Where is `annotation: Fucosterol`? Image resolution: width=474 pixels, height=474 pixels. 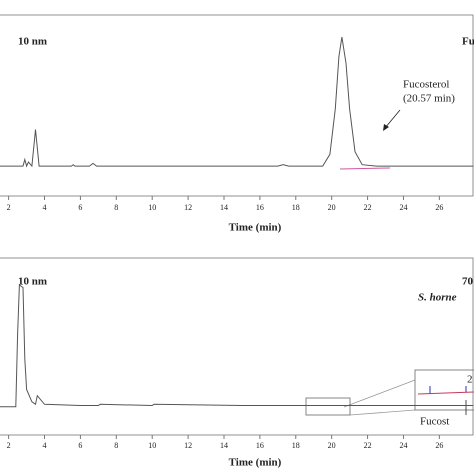 annotation: Fucosterol is located at coordinates (426, 85).